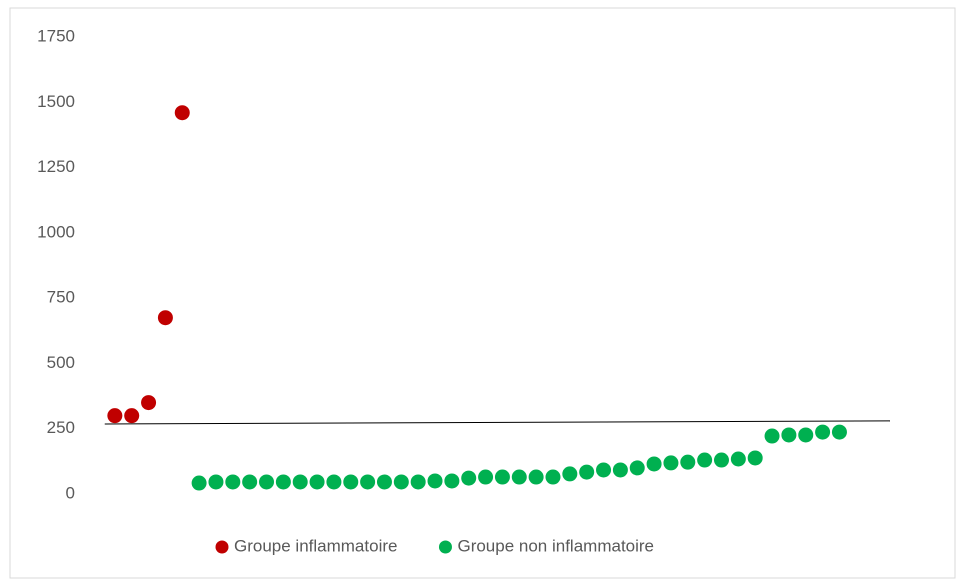 This screenshot has height=586, width=960. What do you see at coordinates (56, 101) in the screenshot?
I see `y-tick-label: 1500` at bounding box center [56, 101].